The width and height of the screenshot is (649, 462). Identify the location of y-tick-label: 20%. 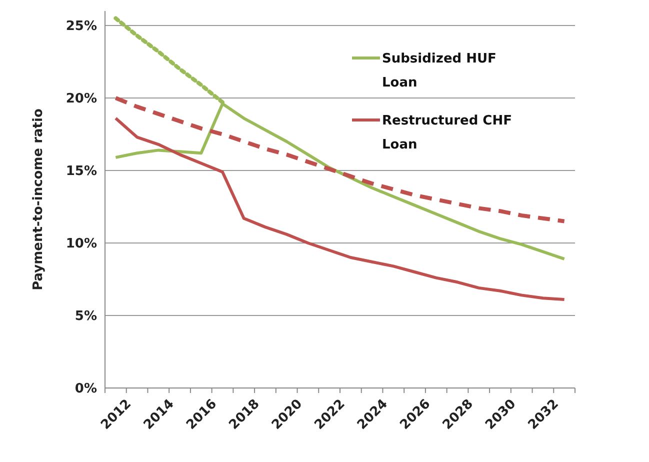
(81, 99).